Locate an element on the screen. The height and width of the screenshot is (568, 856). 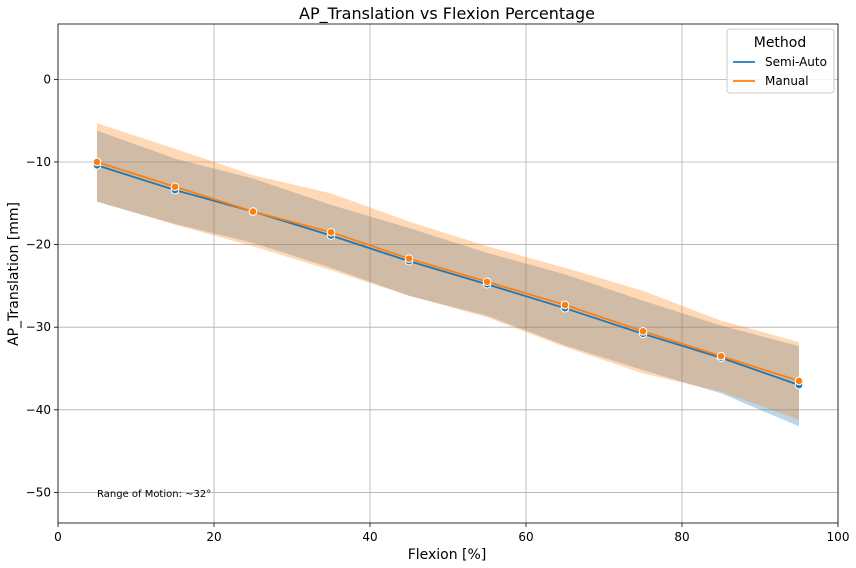
x-tick-label: 40 is located at coordinates (369, 537).